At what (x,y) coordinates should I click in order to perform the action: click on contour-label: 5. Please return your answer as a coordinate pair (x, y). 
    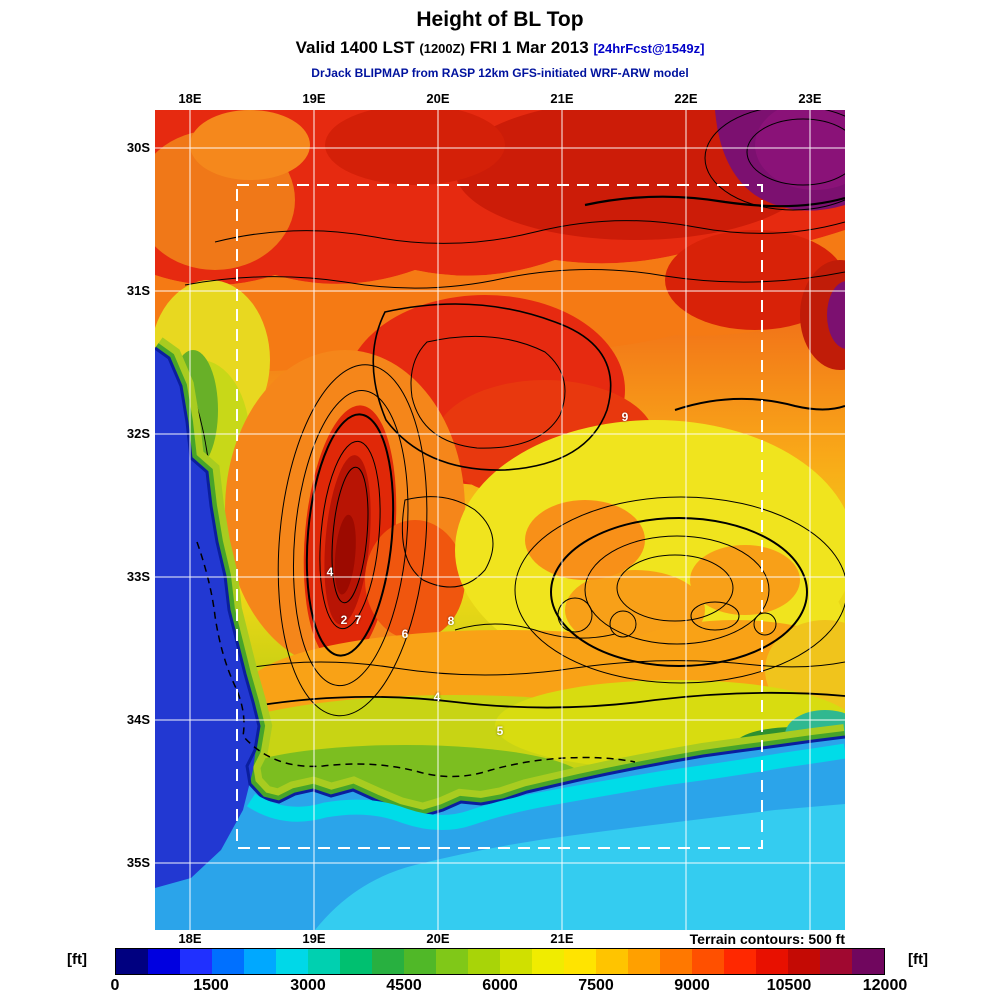
    Looking at the image, I should click on (500, 731).